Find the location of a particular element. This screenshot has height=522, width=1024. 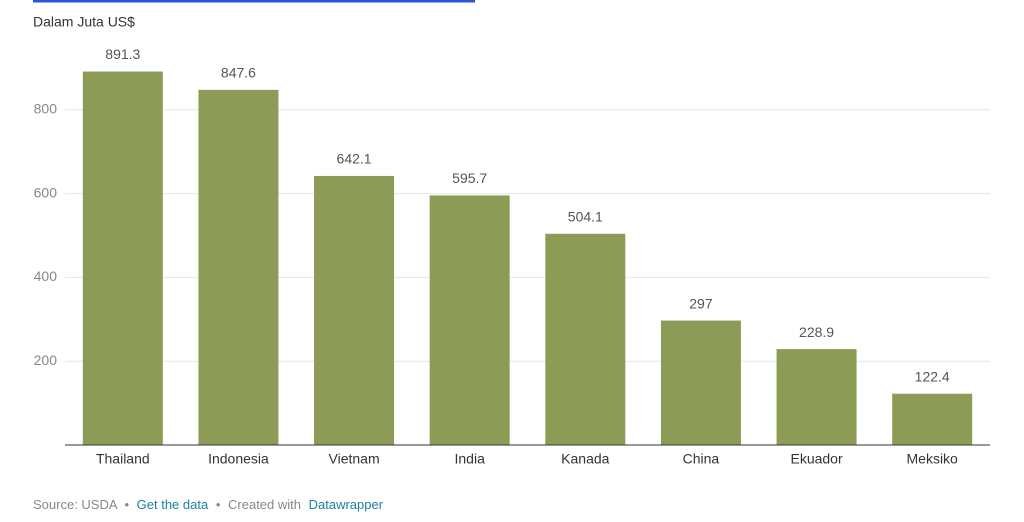

x-tick-label: Ekuador is located at coordinates (816, 459).